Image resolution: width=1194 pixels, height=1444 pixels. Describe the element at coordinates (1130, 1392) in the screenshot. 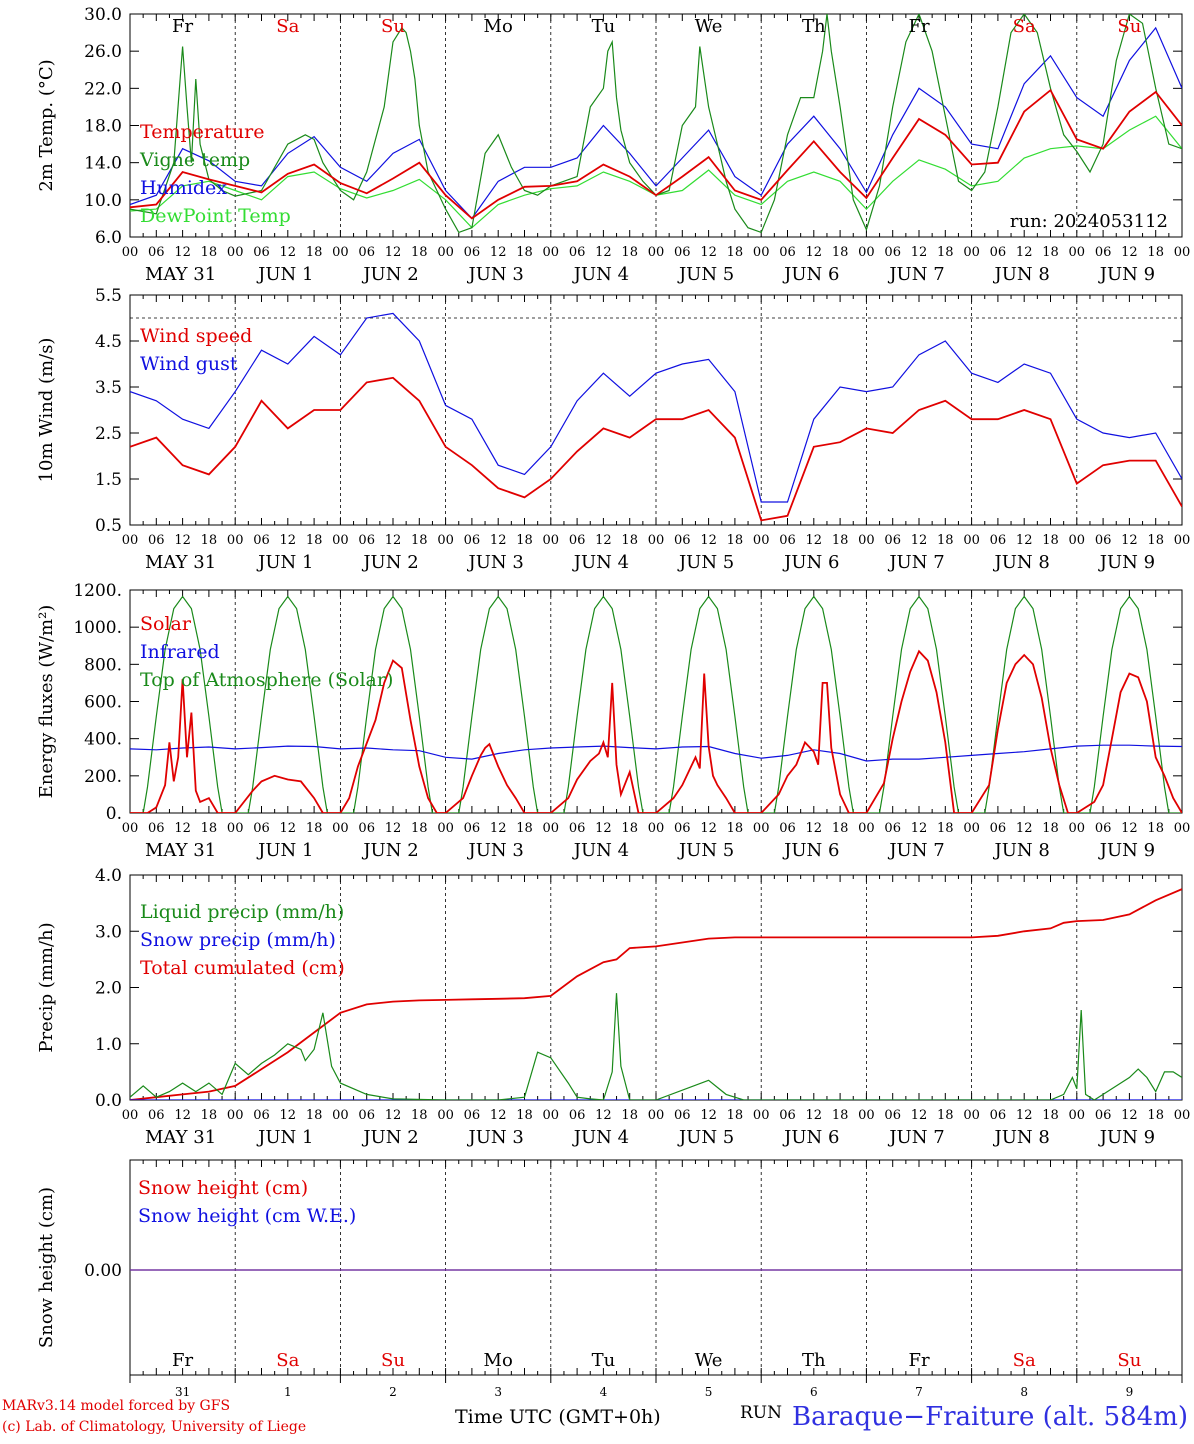

I see `day-number: 9` at that location.